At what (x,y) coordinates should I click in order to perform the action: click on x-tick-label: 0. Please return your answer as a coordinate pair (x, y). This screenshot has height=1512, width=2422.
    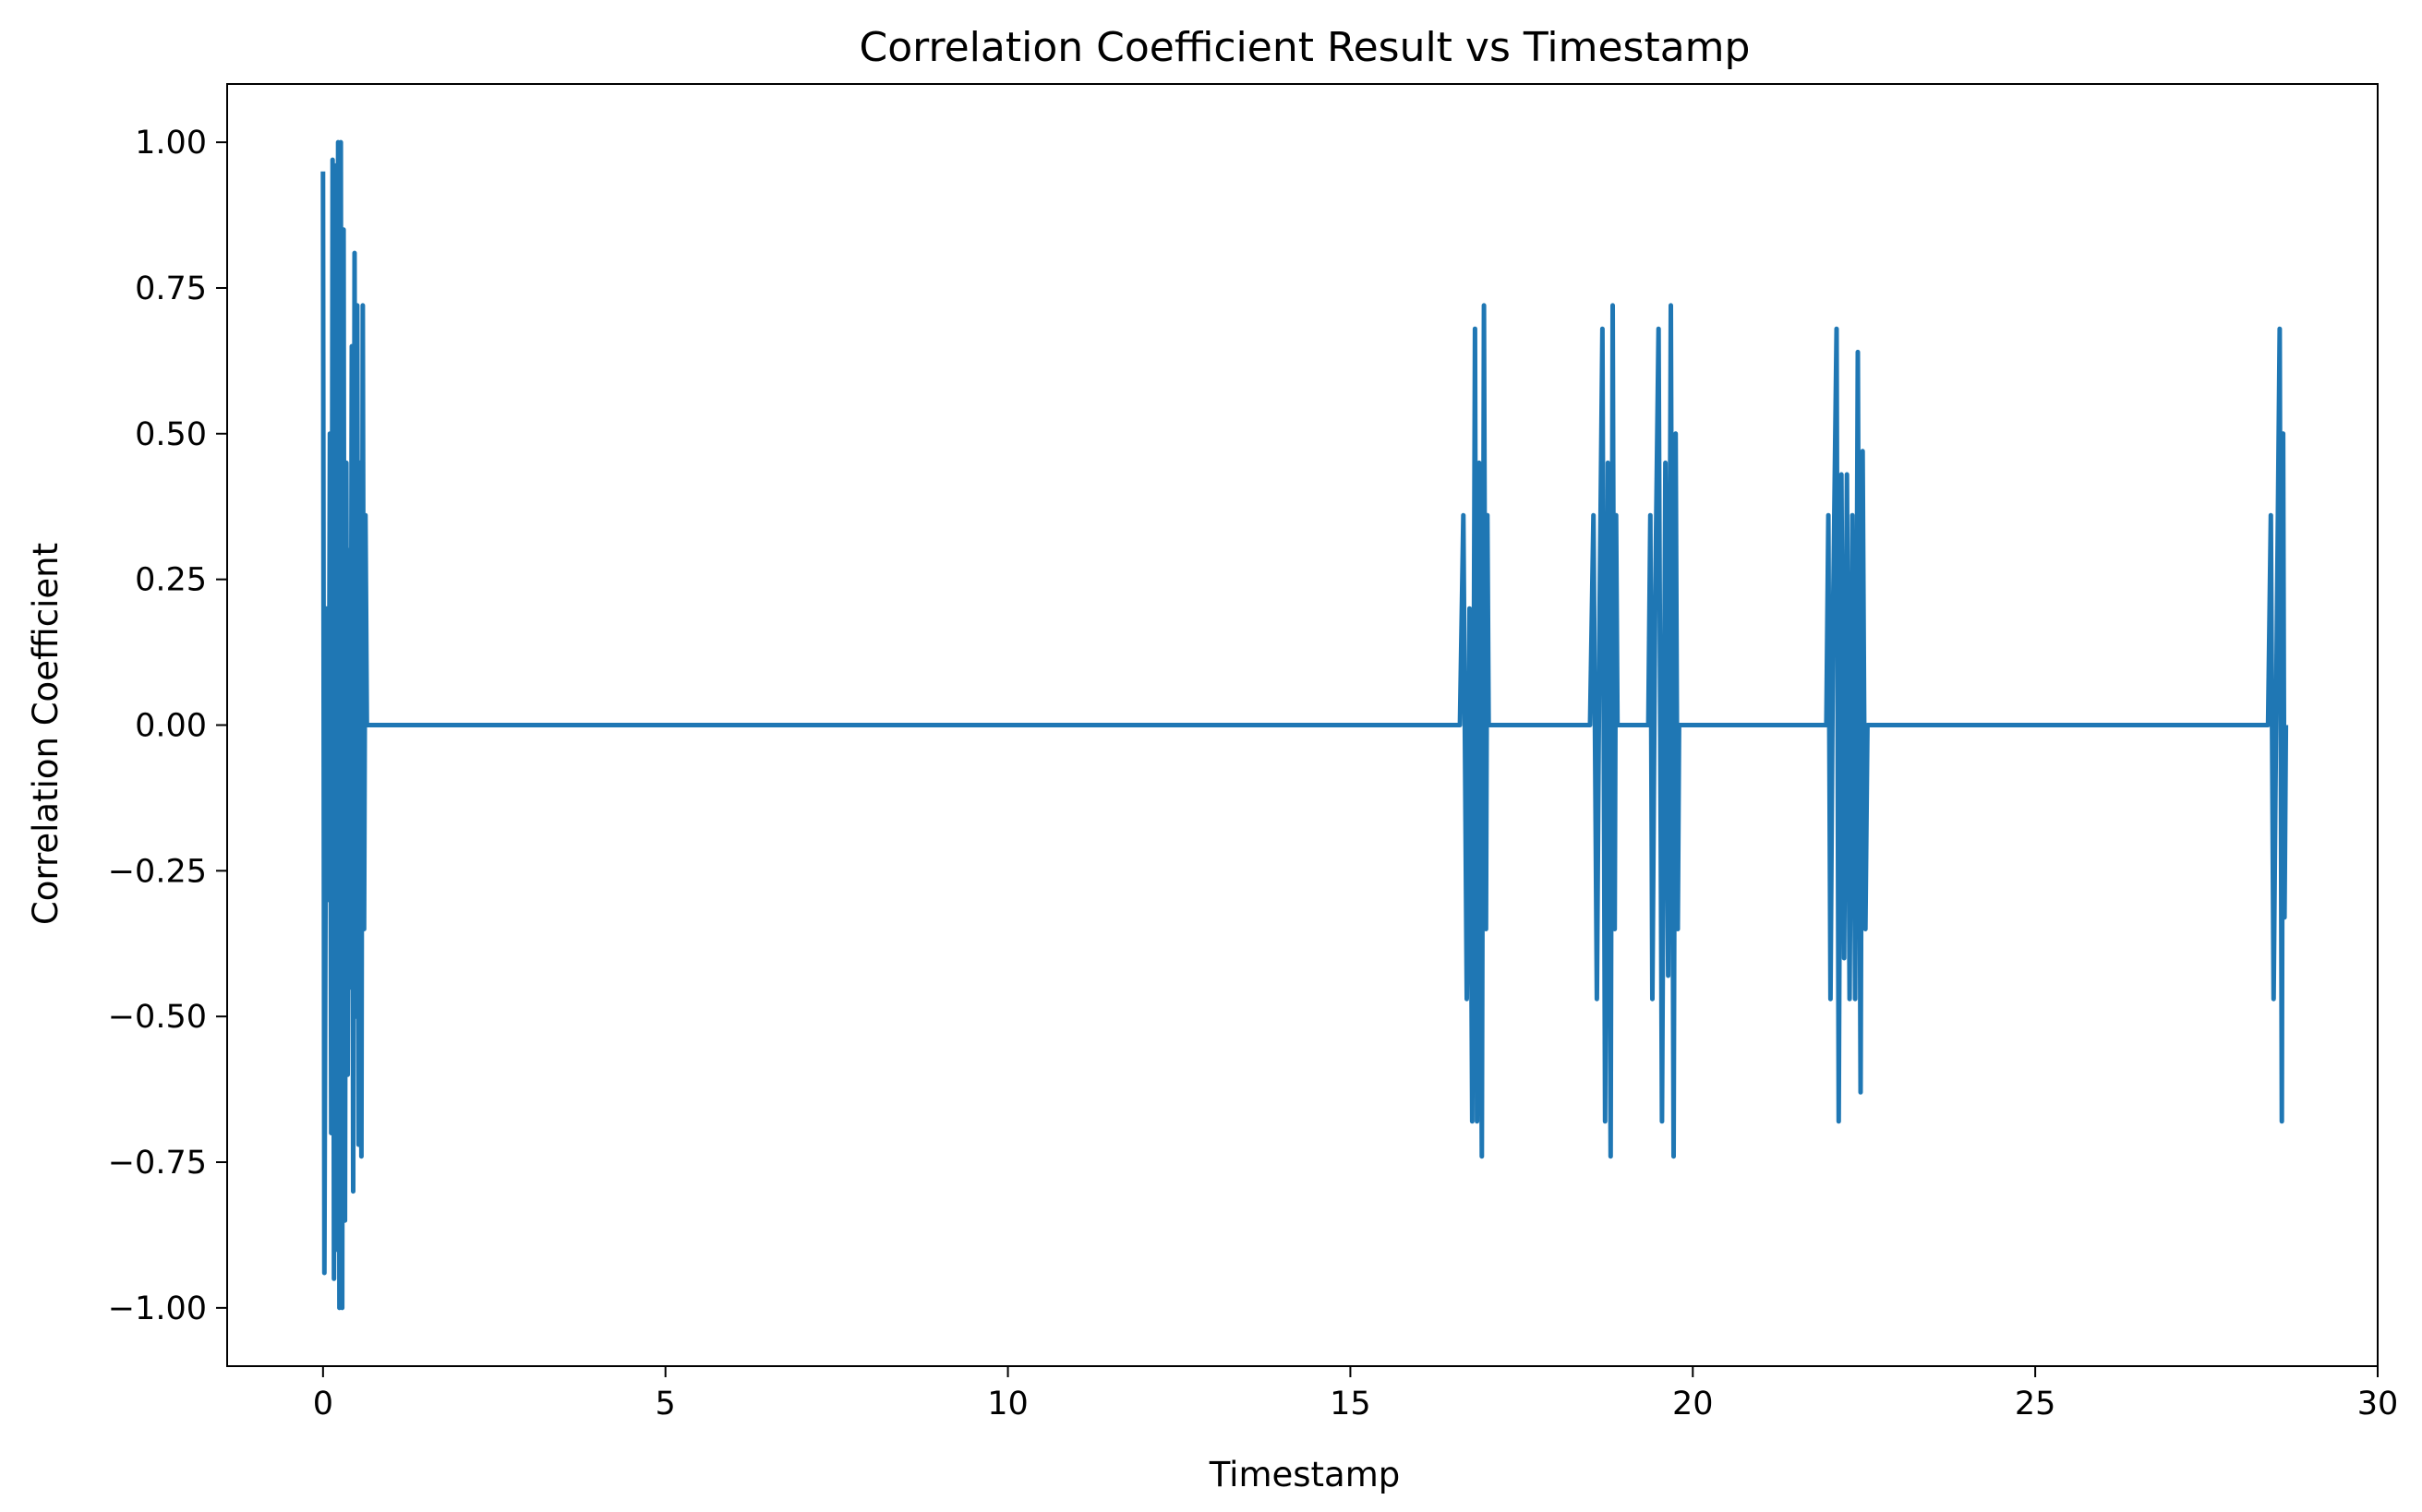
    Looking at the image, I should click on (323, 1404).